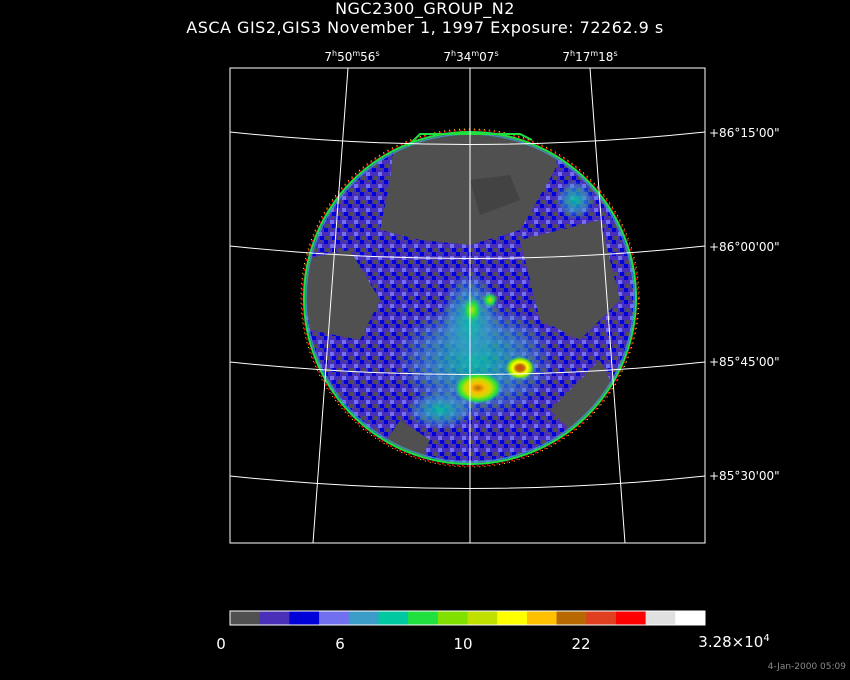 The image size is (850, 680). What do you see at coordinates (463, 644) in the screenshot?
I see `colorbar-label: 10` at bounding box center [463, 644].